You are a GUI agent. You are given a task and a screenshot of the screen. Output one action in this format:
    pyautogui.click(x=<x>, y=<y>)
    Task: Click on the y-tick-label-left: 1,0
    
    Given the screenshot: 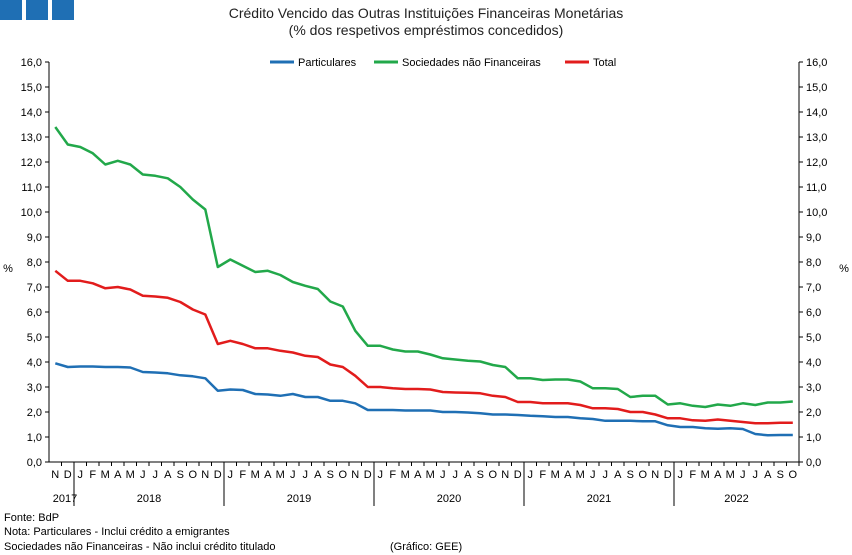 What is the action you would take?
    pyautogui.click(x=34, y=438)
    